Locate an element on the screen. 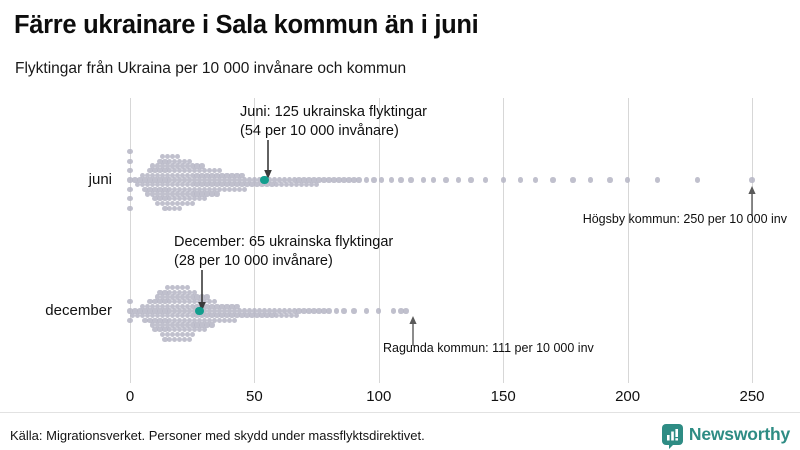  annotation-december-line2: (28 per 10 000 invånare) is located at coordinates (253, 261).